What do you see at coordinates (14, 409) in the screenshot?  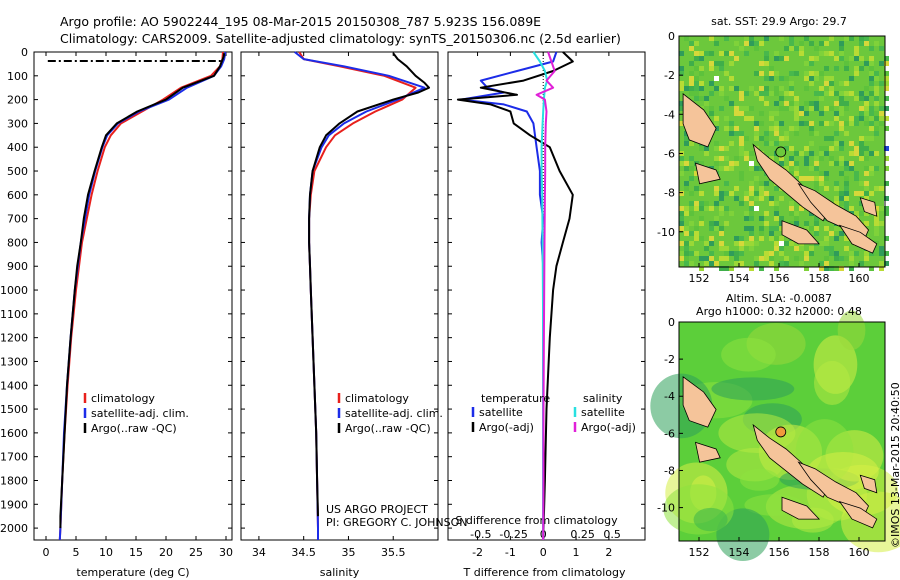 I see `depth-tick-label: 1500` at bounding box center [14, 409].